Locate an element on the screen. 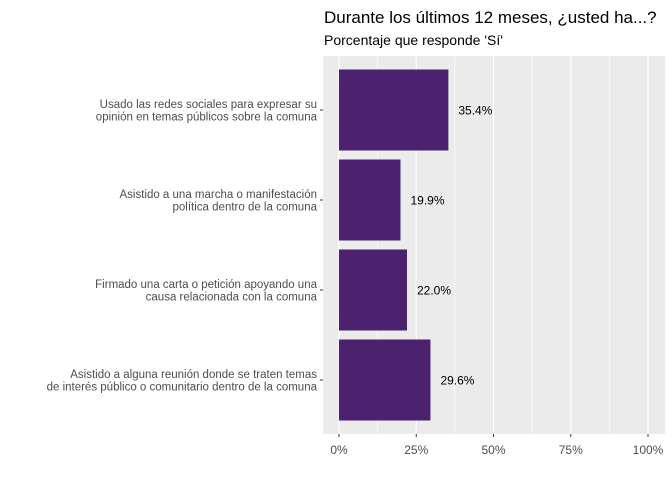  data-labels: 35.4% 19.9% 22.0% 29.6% is located at coordinates (451, 246).